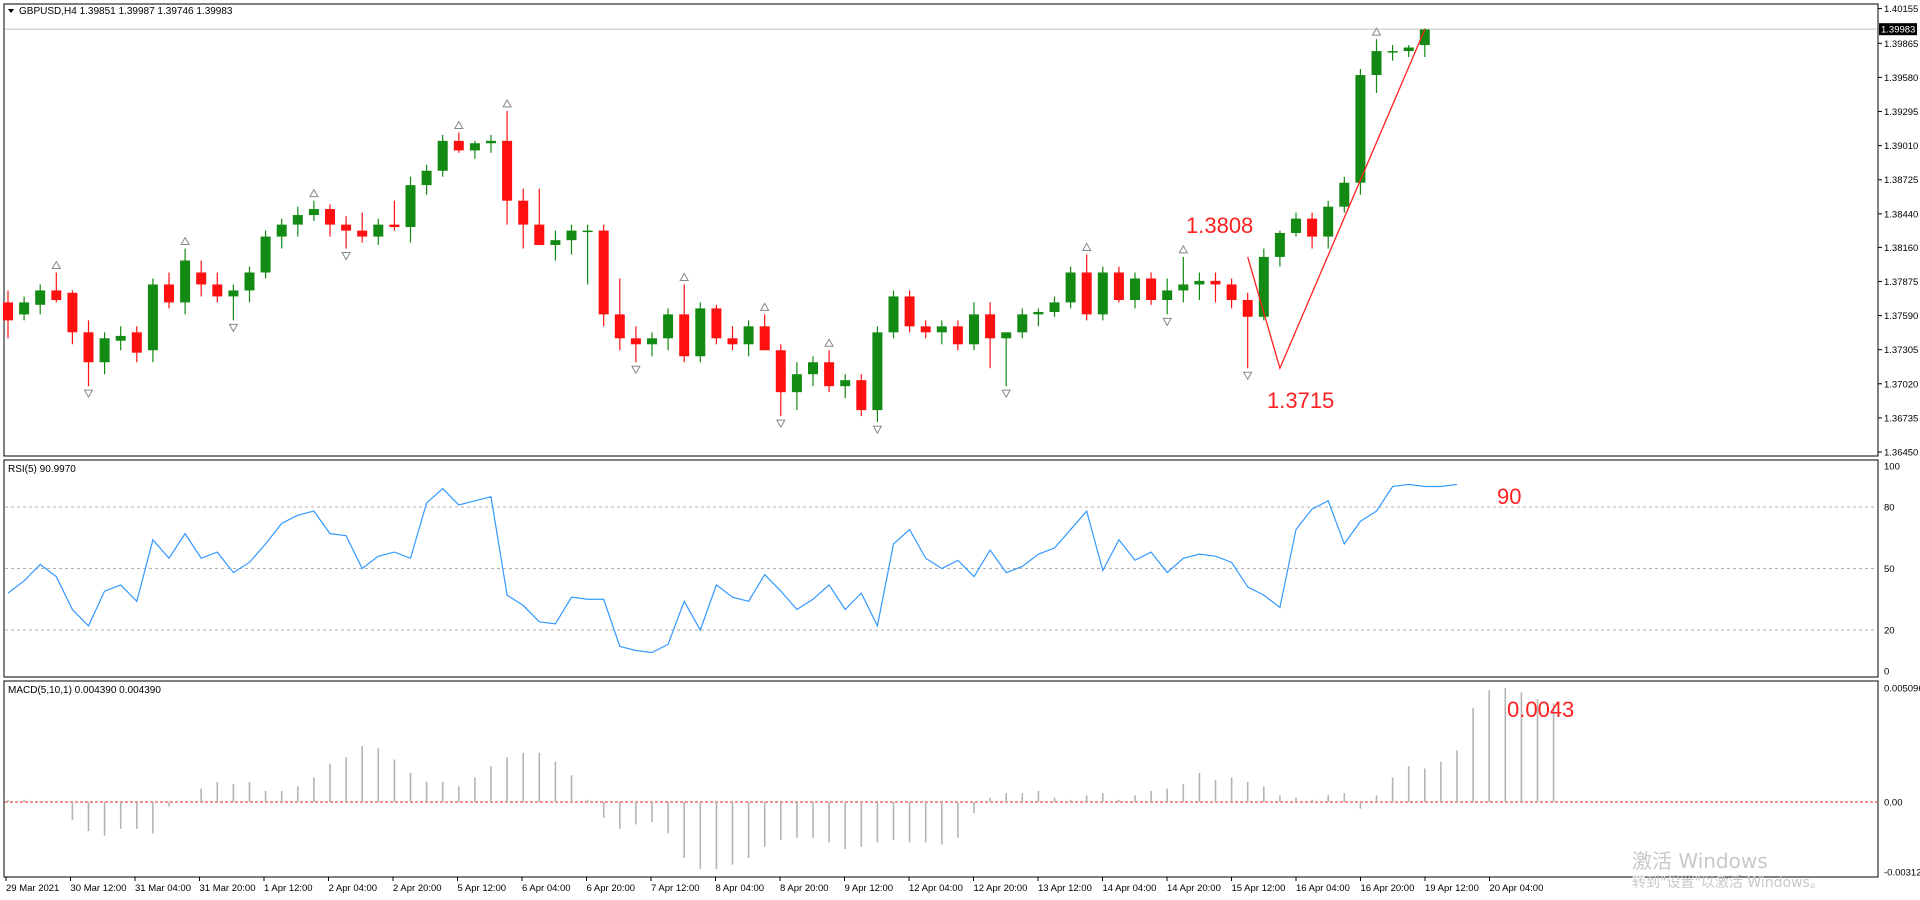 This screenshot has width=1920, height=900. I want to click on price-tick-label: 1.39580, so click(1901, 78).